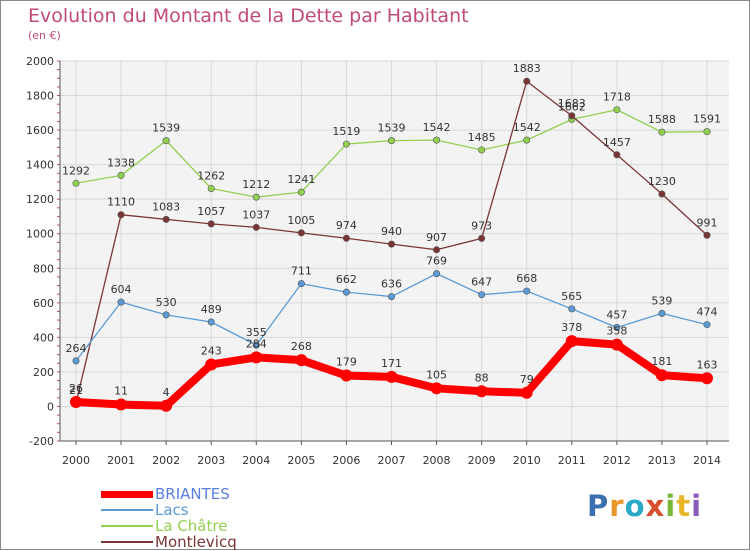  What do you see at coordinates (166, 128) in the screenshot?
I see `data-label: 1539` at bounding box center [166, 128].